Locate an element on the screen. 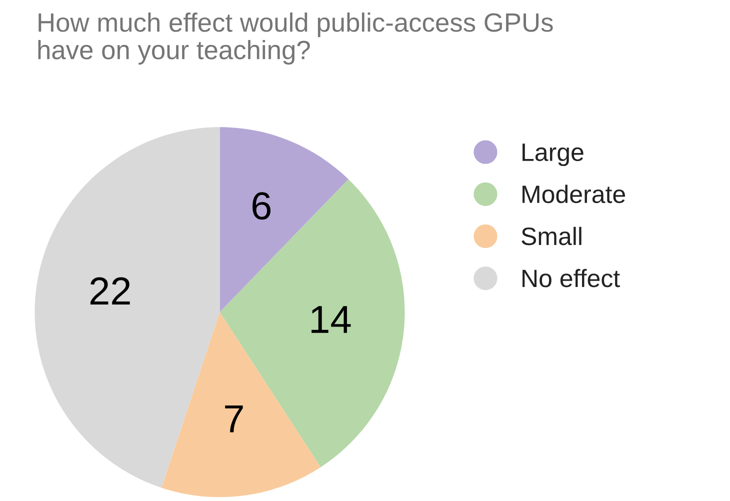  data-label: 14 is located at coordinates (331, 319).